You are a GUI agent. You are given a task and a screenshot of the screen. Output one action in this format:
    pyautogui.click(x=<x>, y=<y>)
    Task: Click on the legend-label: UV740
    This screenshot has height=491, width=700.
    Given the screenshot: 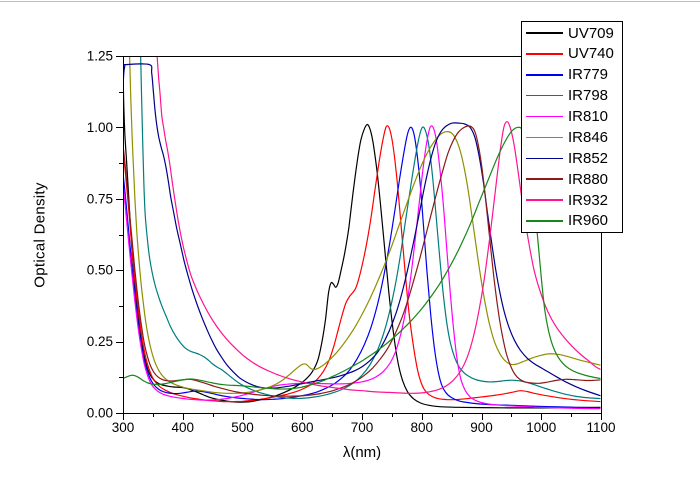 What is the action you would take?
    pyautogui.click(x=591, y=54)
    